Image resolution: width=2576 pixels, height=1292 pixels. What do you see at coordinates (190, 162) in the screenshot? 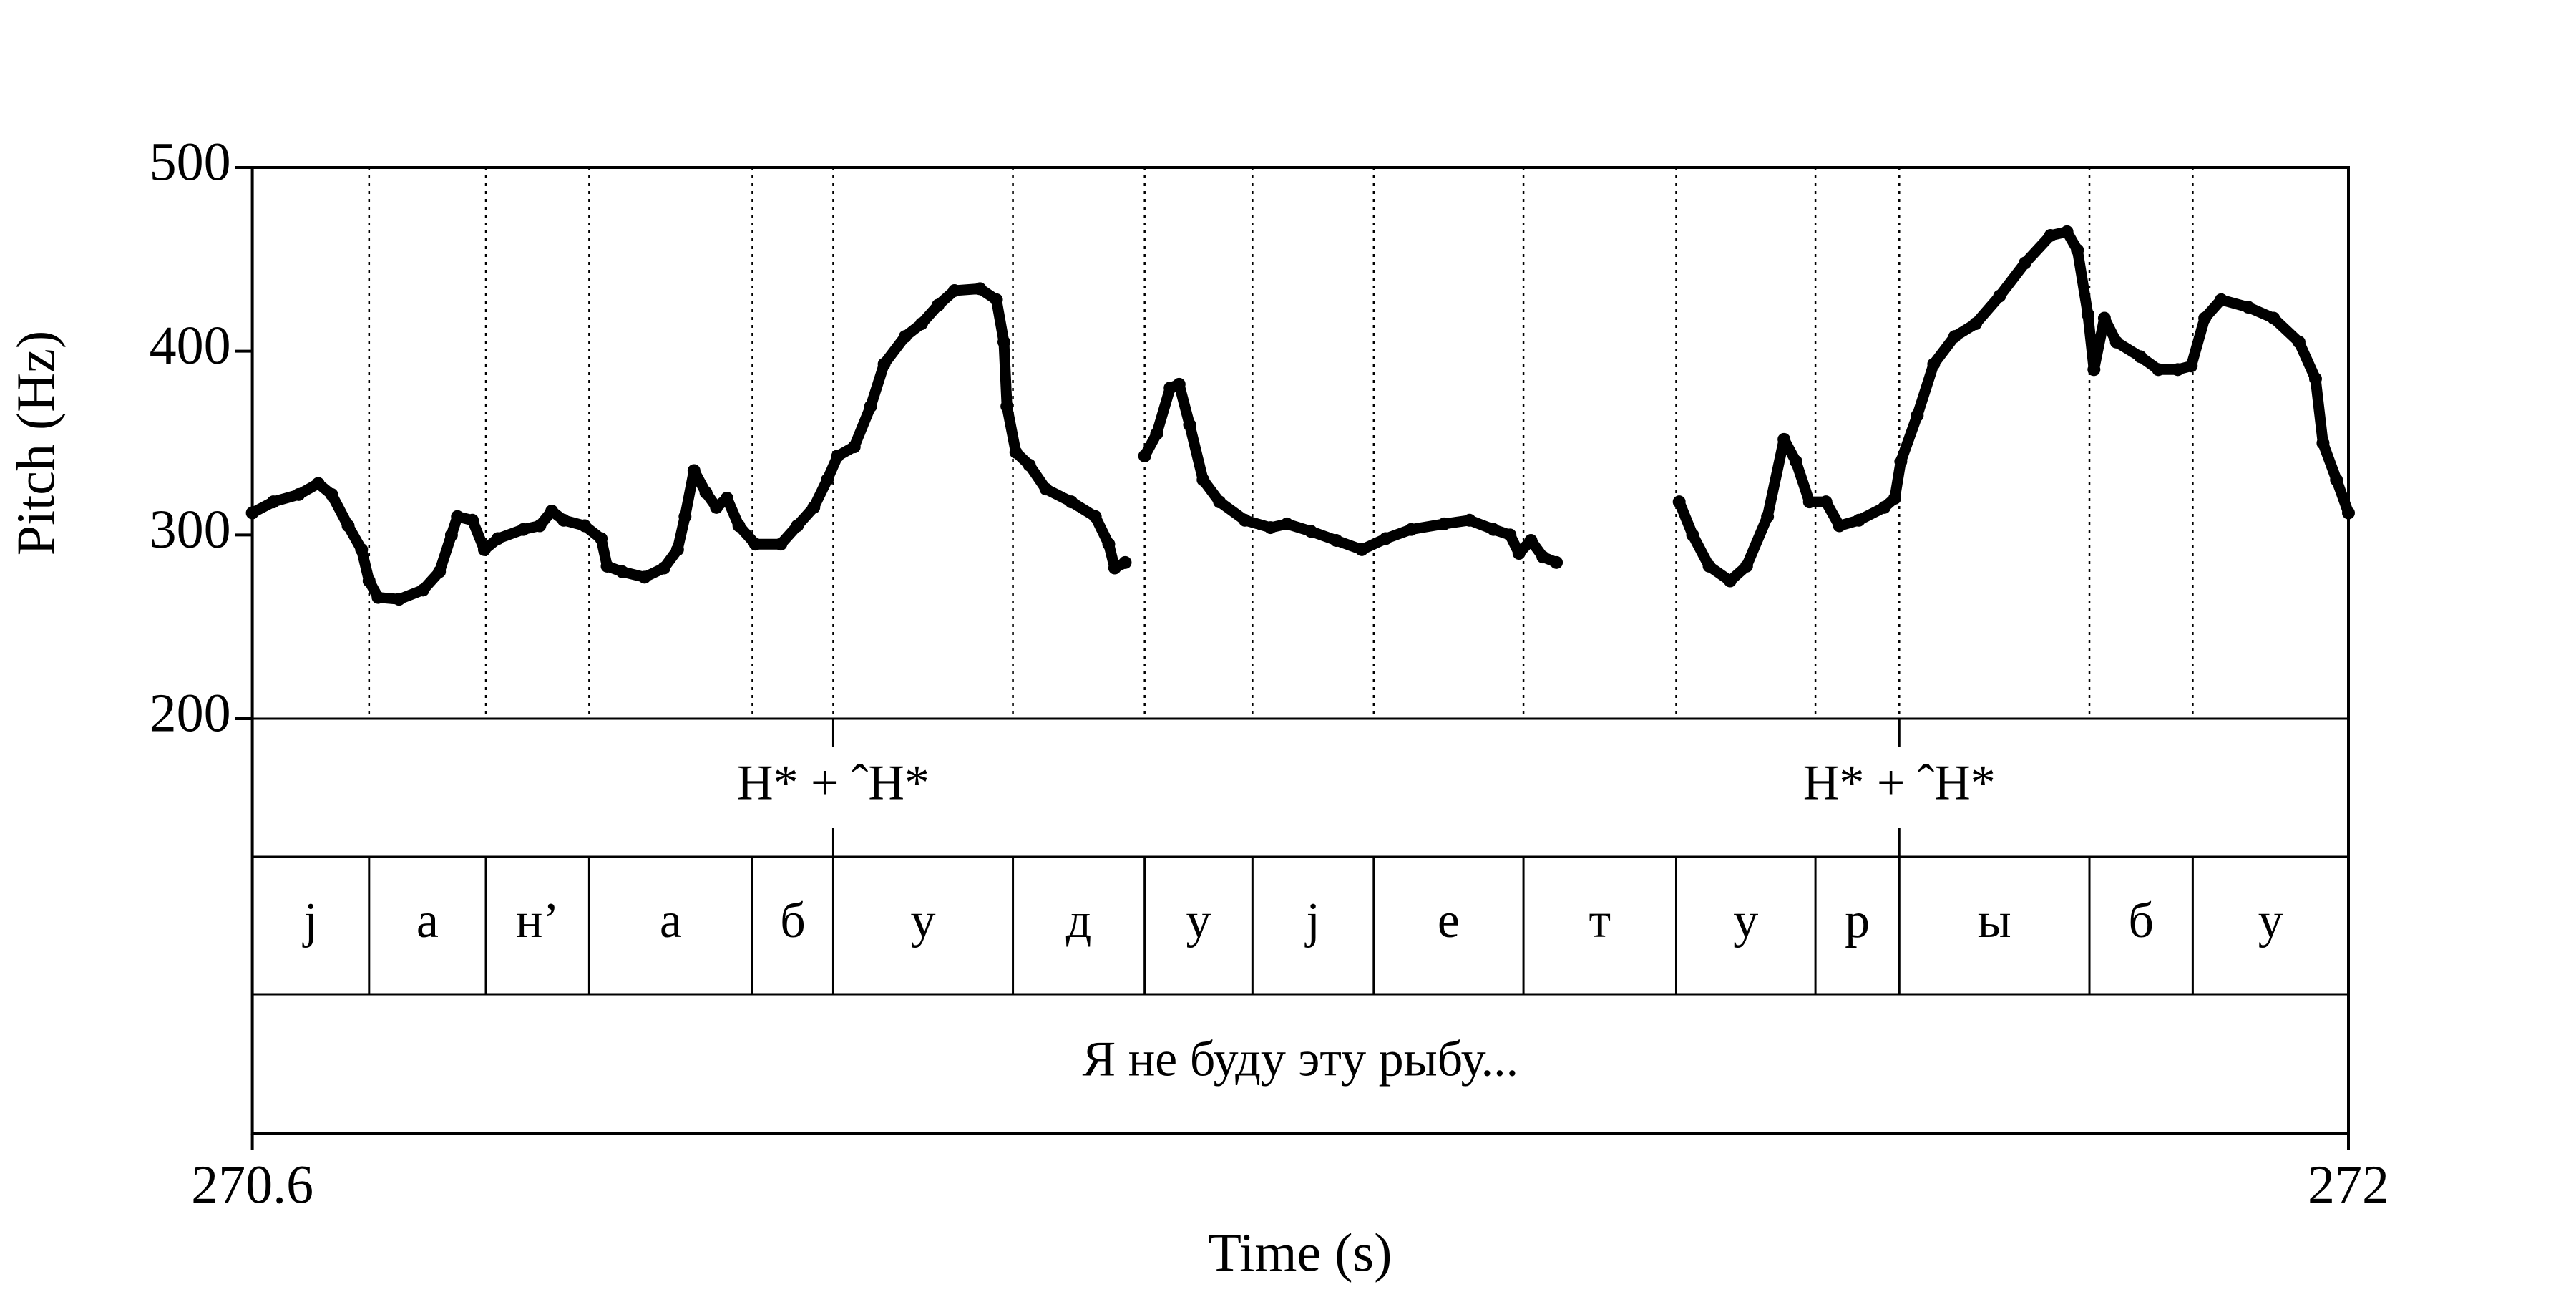
I see `y-tick-label: 500` at bounding box center [190, 162].